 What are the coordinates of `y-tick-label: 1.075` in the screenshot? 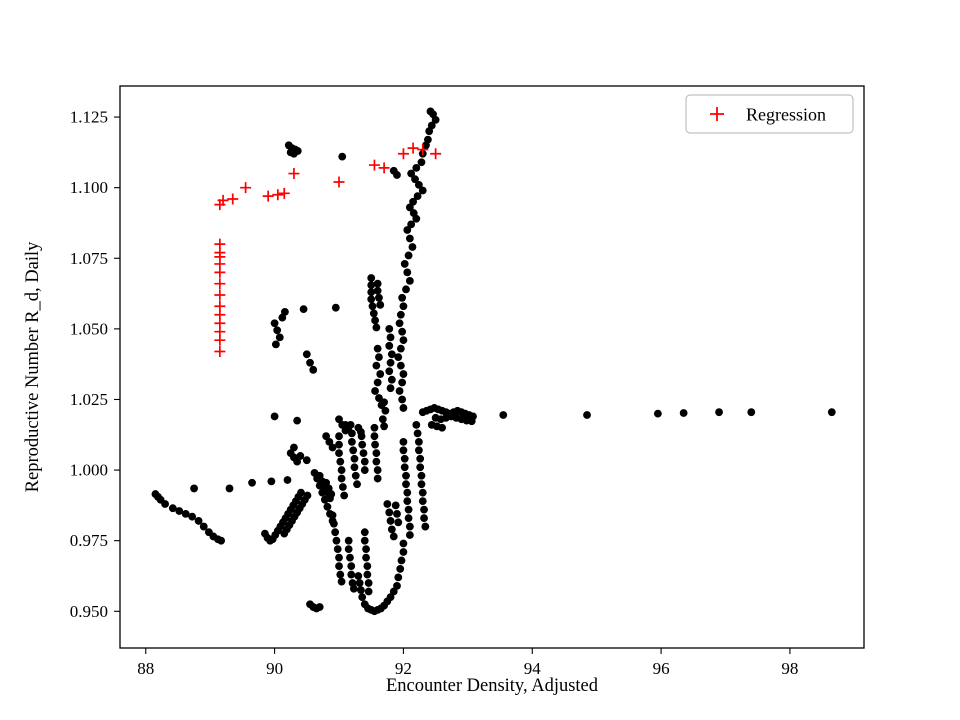 It's located at (89, 258).